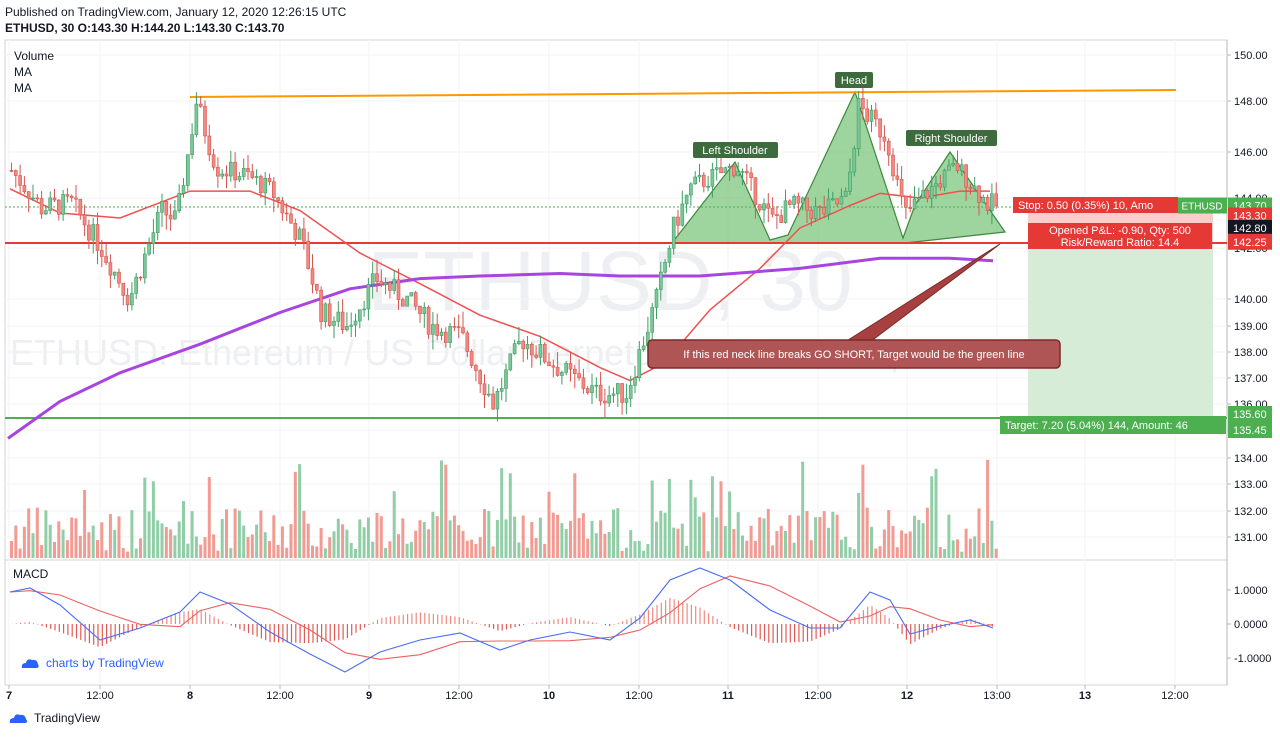 This screenshot has width=1280, height=737. What do you see at coordinates (1120, 243) in the screenshot?
I see `svg-text: Risk/Reward Ratio: 14.4` at bounding box center [1120, 243].